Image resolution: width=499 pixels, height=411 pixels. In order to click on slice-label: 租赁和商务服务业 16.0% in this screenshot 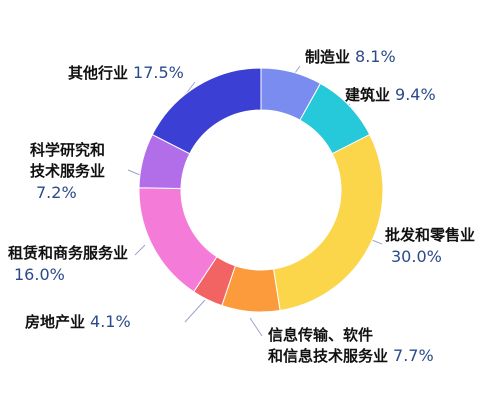, I will do `click(68, 264)`.